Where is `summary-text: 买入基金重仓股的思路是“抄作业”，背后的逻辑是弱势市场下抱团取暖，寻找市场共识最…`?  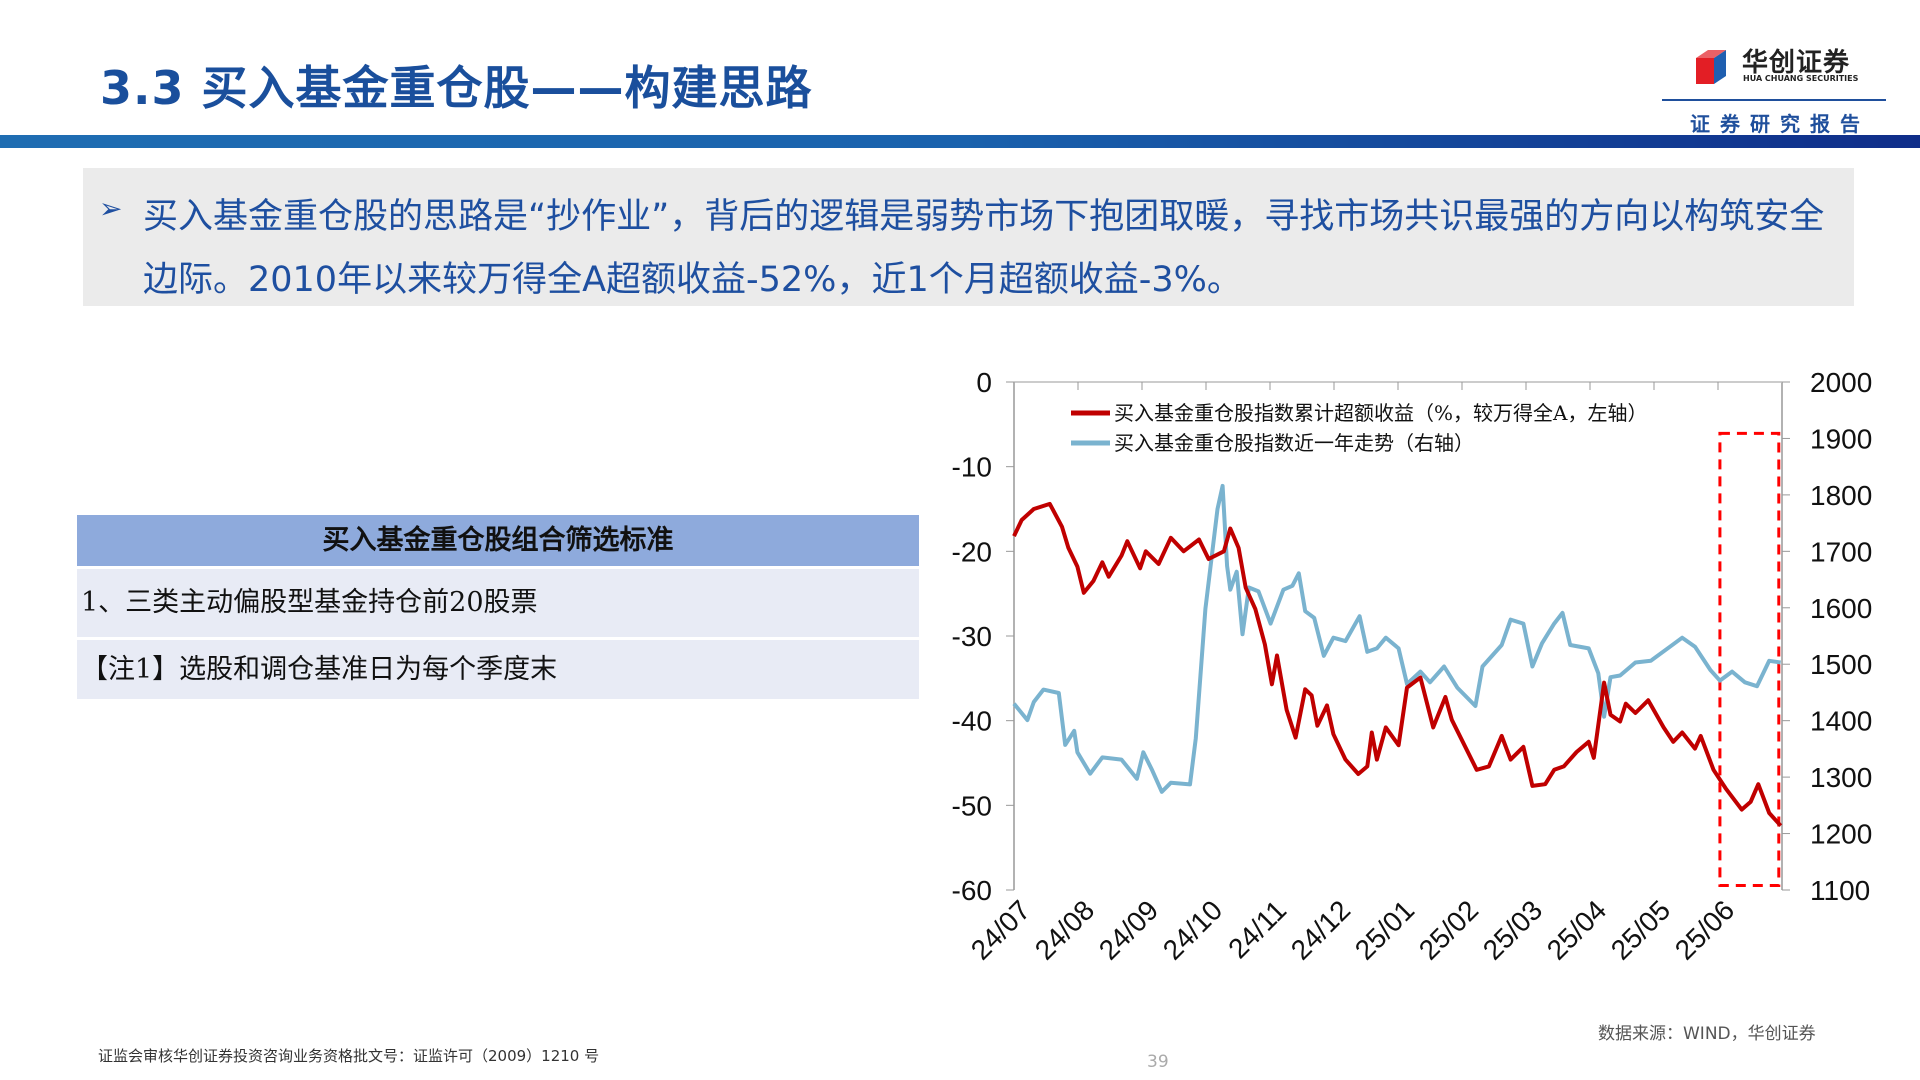
summary-text: 买入基金重仓股的思路是“抄作业”，背后的逻辑是弱势市场下抱团取暖，寻找市场共识最… is located at coordinates (984, 248).